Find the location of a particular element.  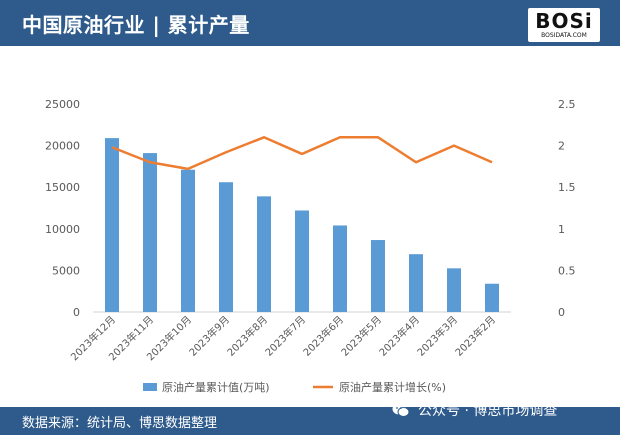

y2-tick-label: 2.5 is located at coordinates (567, 104).